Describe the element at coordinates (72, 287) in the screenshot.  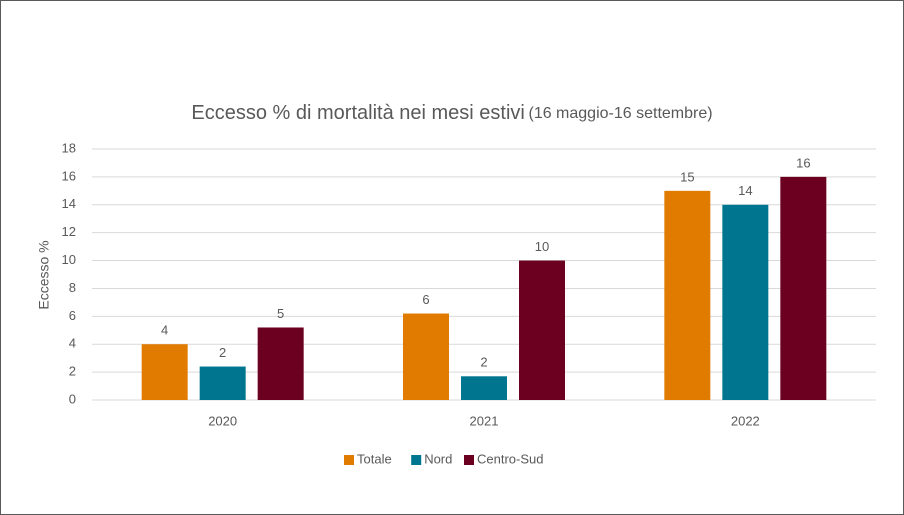
I see `y-tick-label: 8` at that location.